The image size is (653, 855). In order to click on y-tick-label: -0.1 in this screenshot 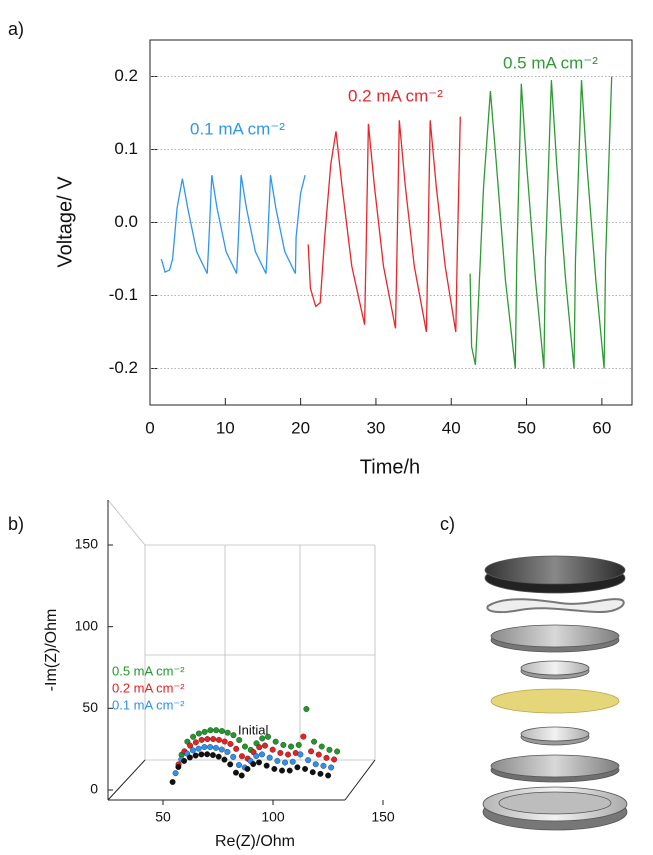, I will do `click(123, 294)`.